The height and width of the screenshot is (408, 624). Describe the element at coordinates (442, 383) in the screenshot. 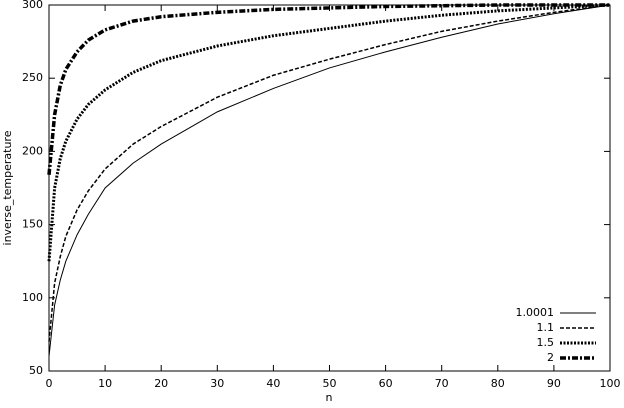

I see `x-tick-label: 70` at that location.